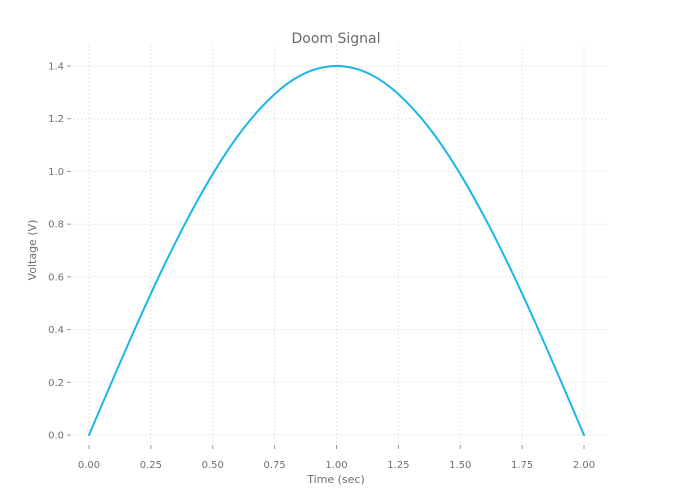 This screenshot has width=673, height=496. What do you see at coordinates (56, 67) in the screenshot?
I see `y-tick-label: 1.4` at bounding box center [56, 67].